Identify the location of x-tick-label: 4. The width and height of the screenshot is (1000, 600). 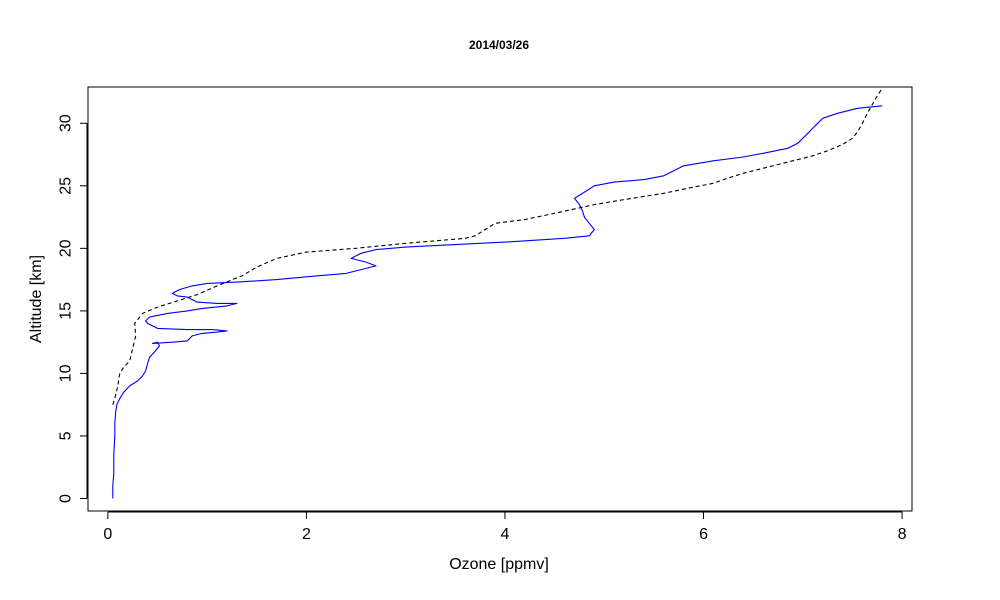
(505, 534).